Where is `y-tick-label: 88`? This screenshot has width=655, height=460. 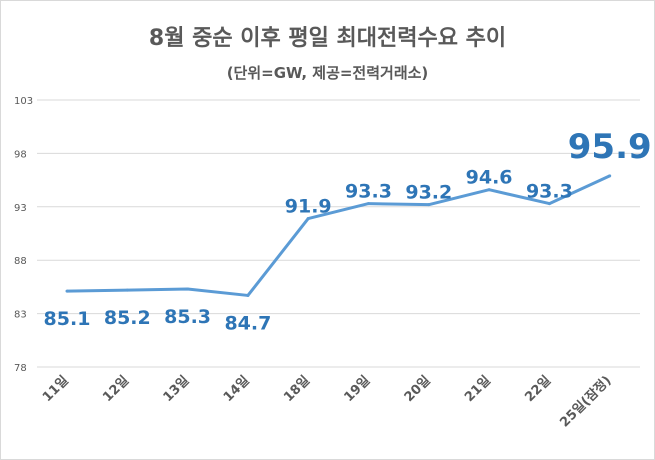
y-tick-label: 88 is located at coordinates (20, 261).